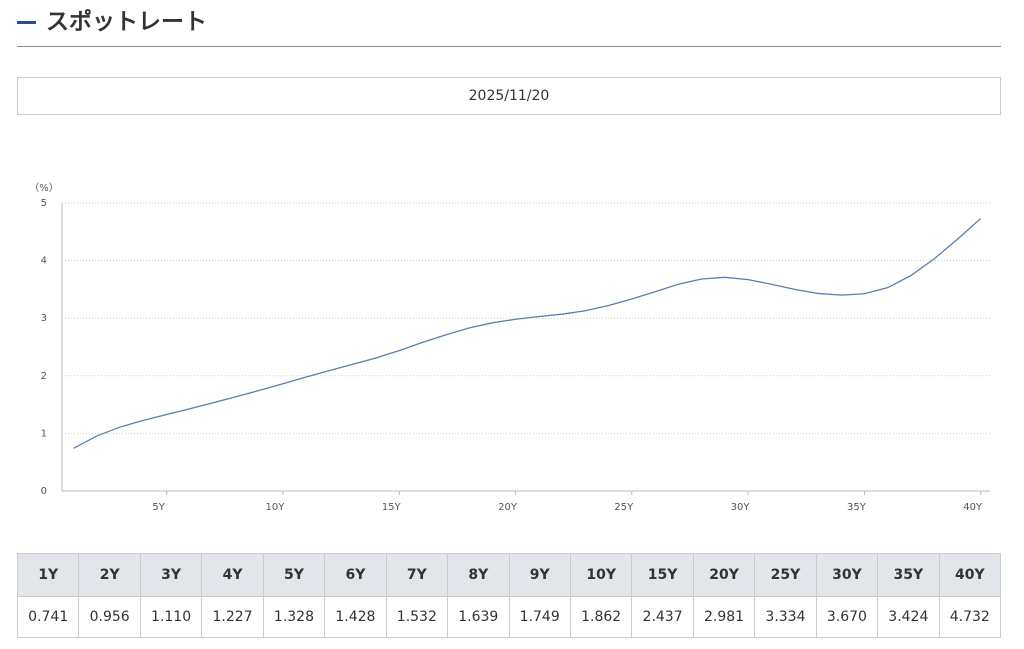 This screenshot has height=649, width=1024. Describe the element at coordinates (158, 507) in the screenshot. I see `x-tick-label: 5Y` at that location.